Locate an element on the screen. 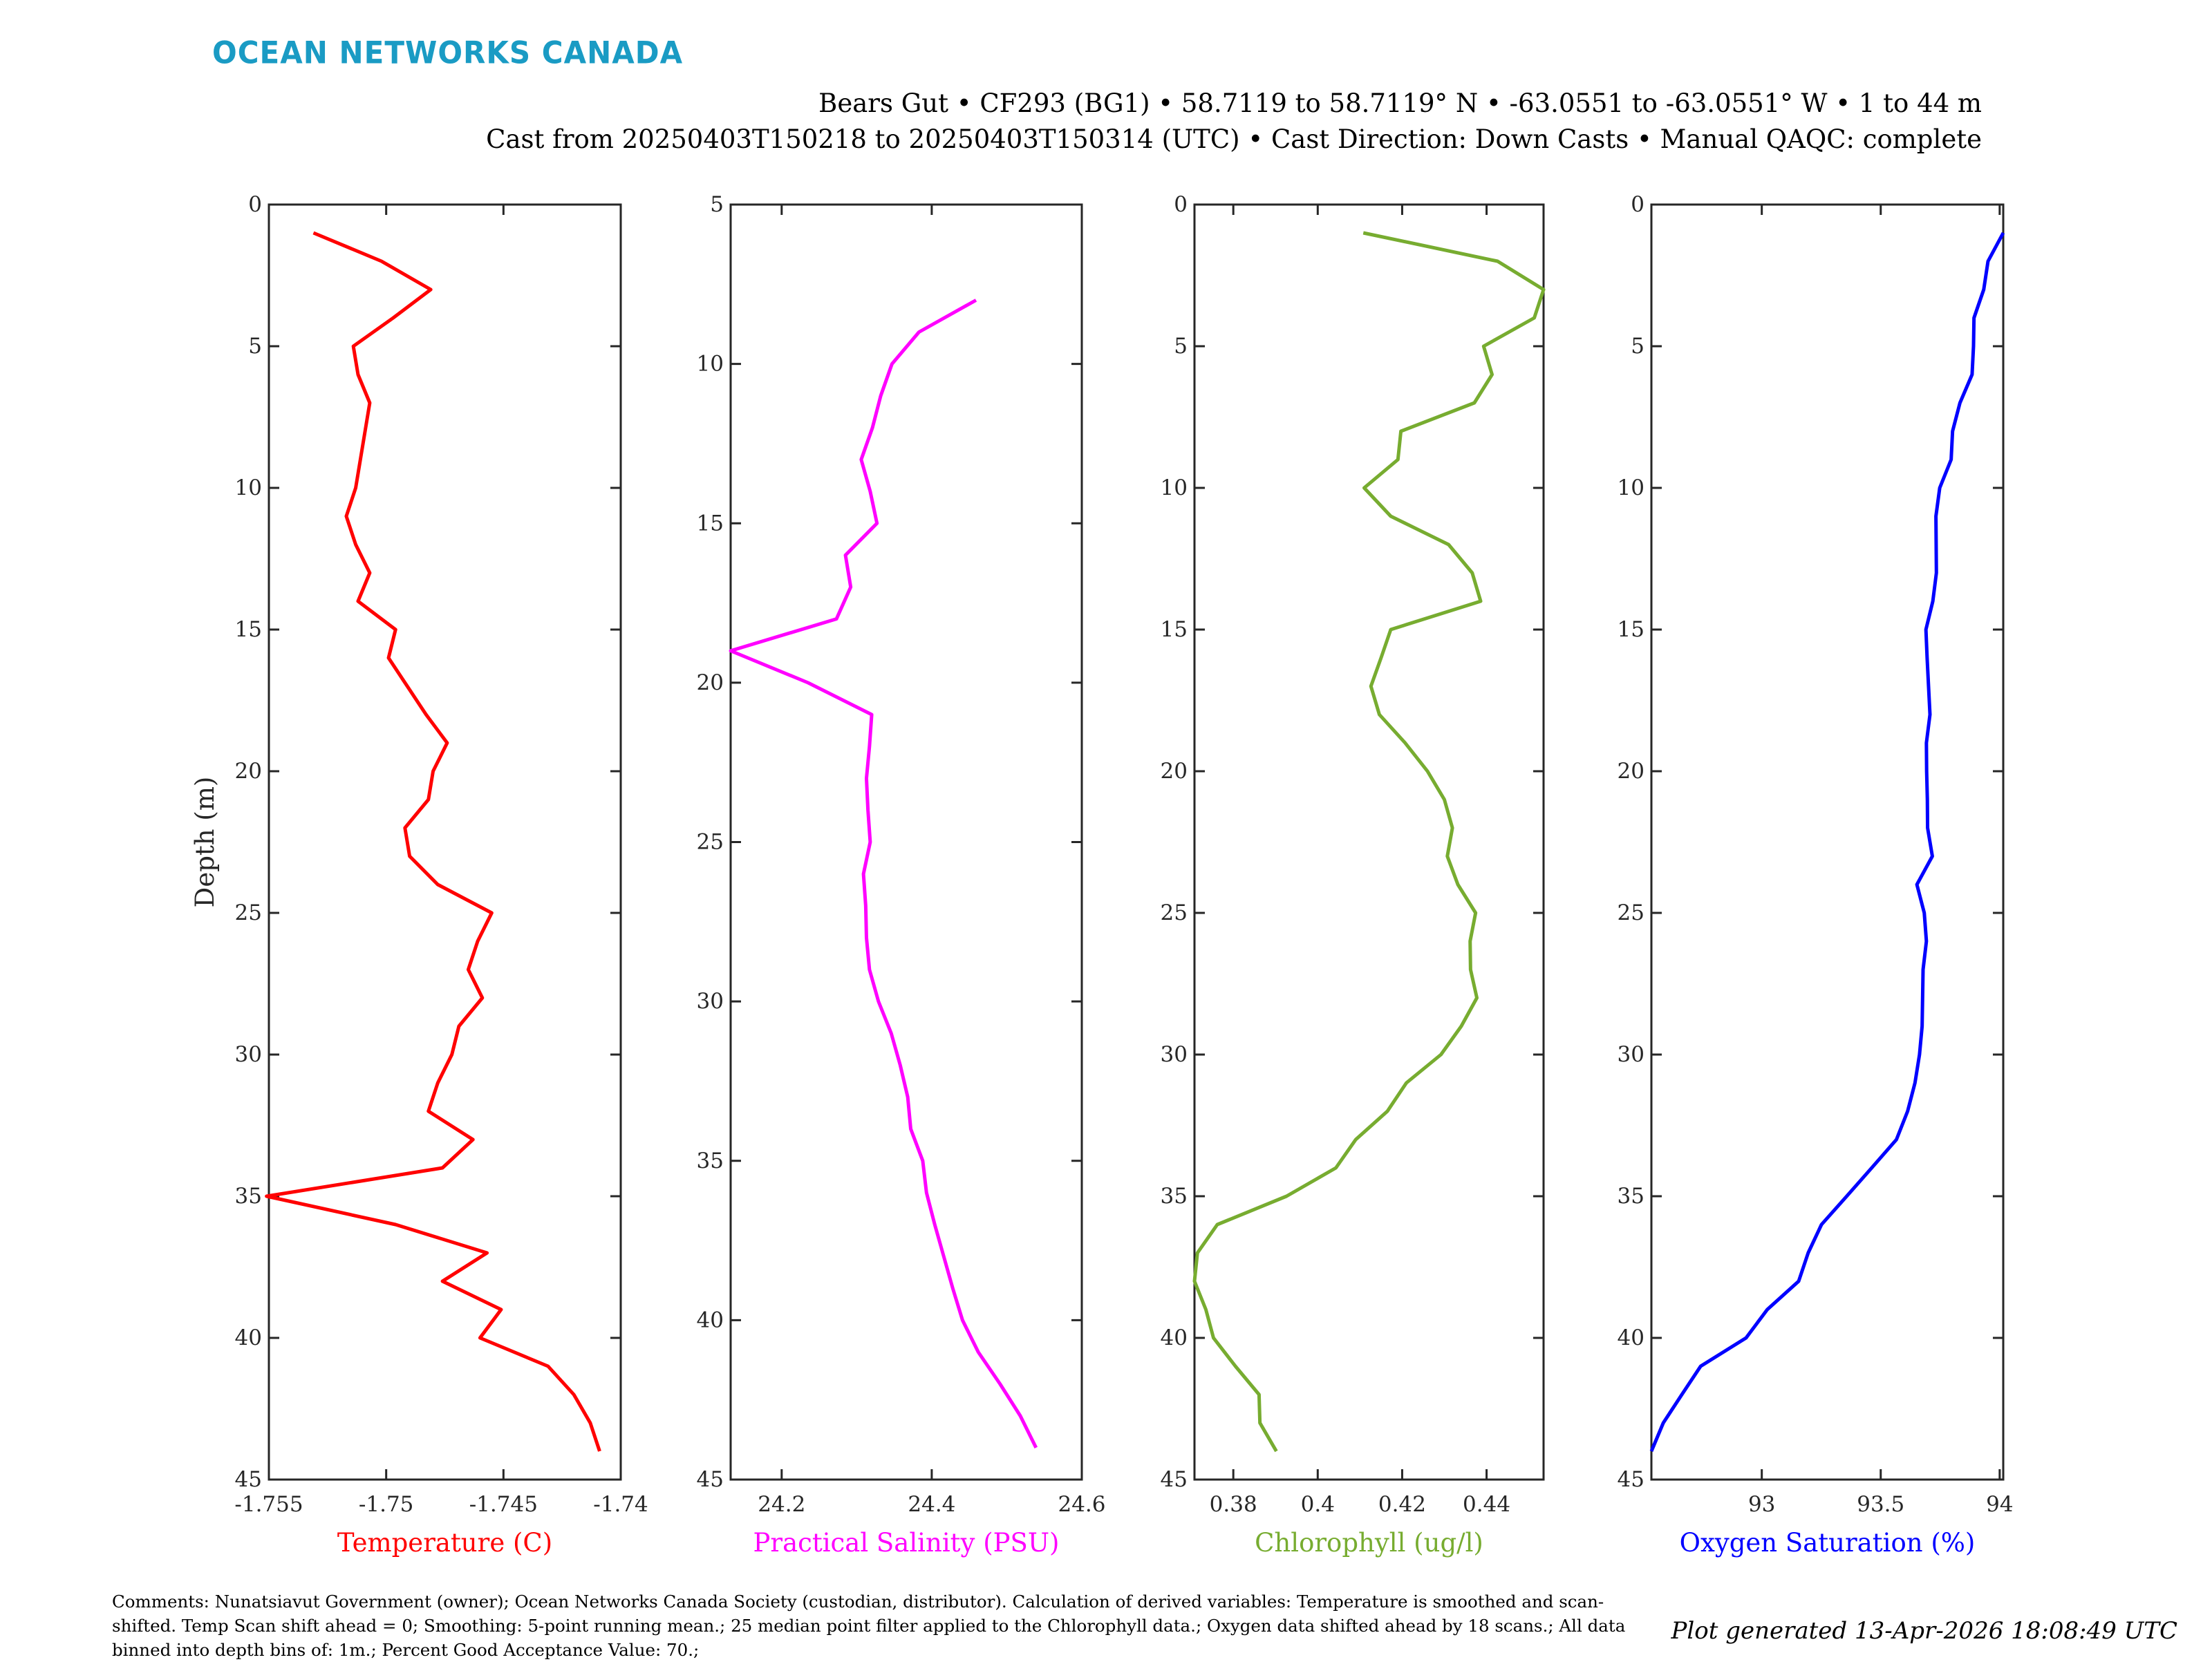 The height and width of the screenshot is (1662, 2212). series-line-practical-salinity is located at coordinates (883, 874).